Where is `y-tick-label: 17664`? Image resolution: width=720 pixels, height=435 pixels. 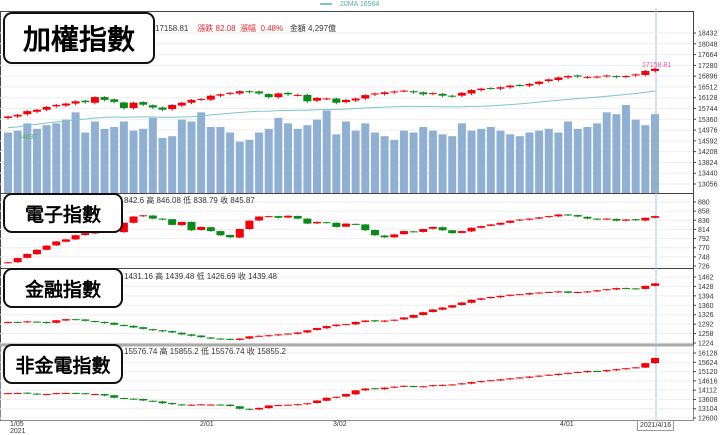 y-tick-label: 17664 is located at coordinates (708, 55).